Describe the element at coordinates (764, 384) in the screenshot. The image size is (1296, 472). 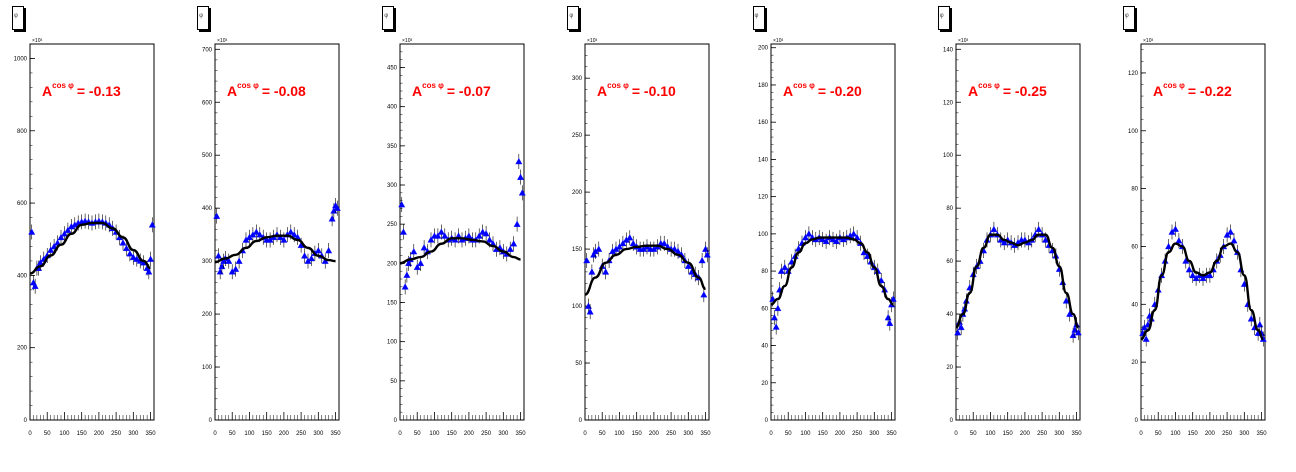
I see `y-tick-label: 20` at that location.